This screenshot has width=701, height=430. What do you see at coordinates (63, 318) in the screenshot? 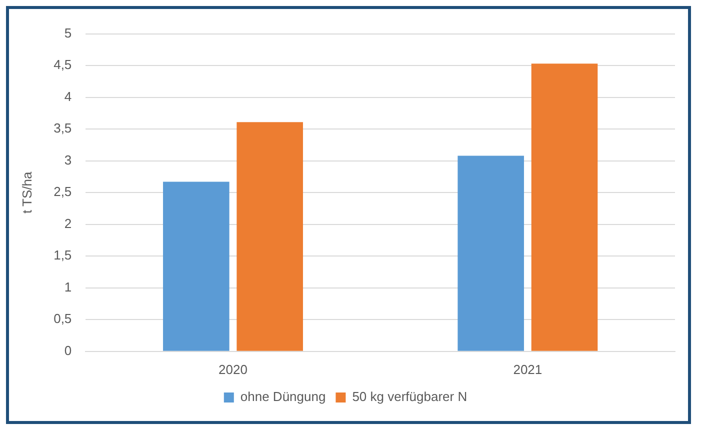
I see `y-tick-label: 0,5` at bounding box center [63, 318].